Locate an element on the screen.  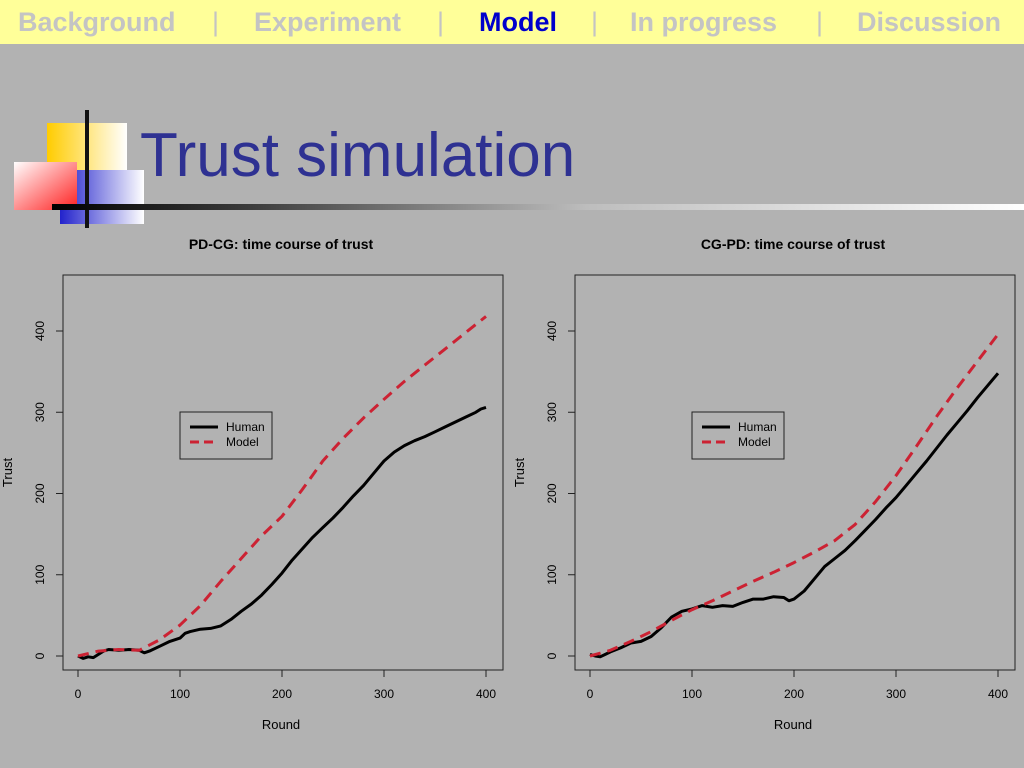
nav-item-in-progress: In progress is located at coordinates (704, 22).